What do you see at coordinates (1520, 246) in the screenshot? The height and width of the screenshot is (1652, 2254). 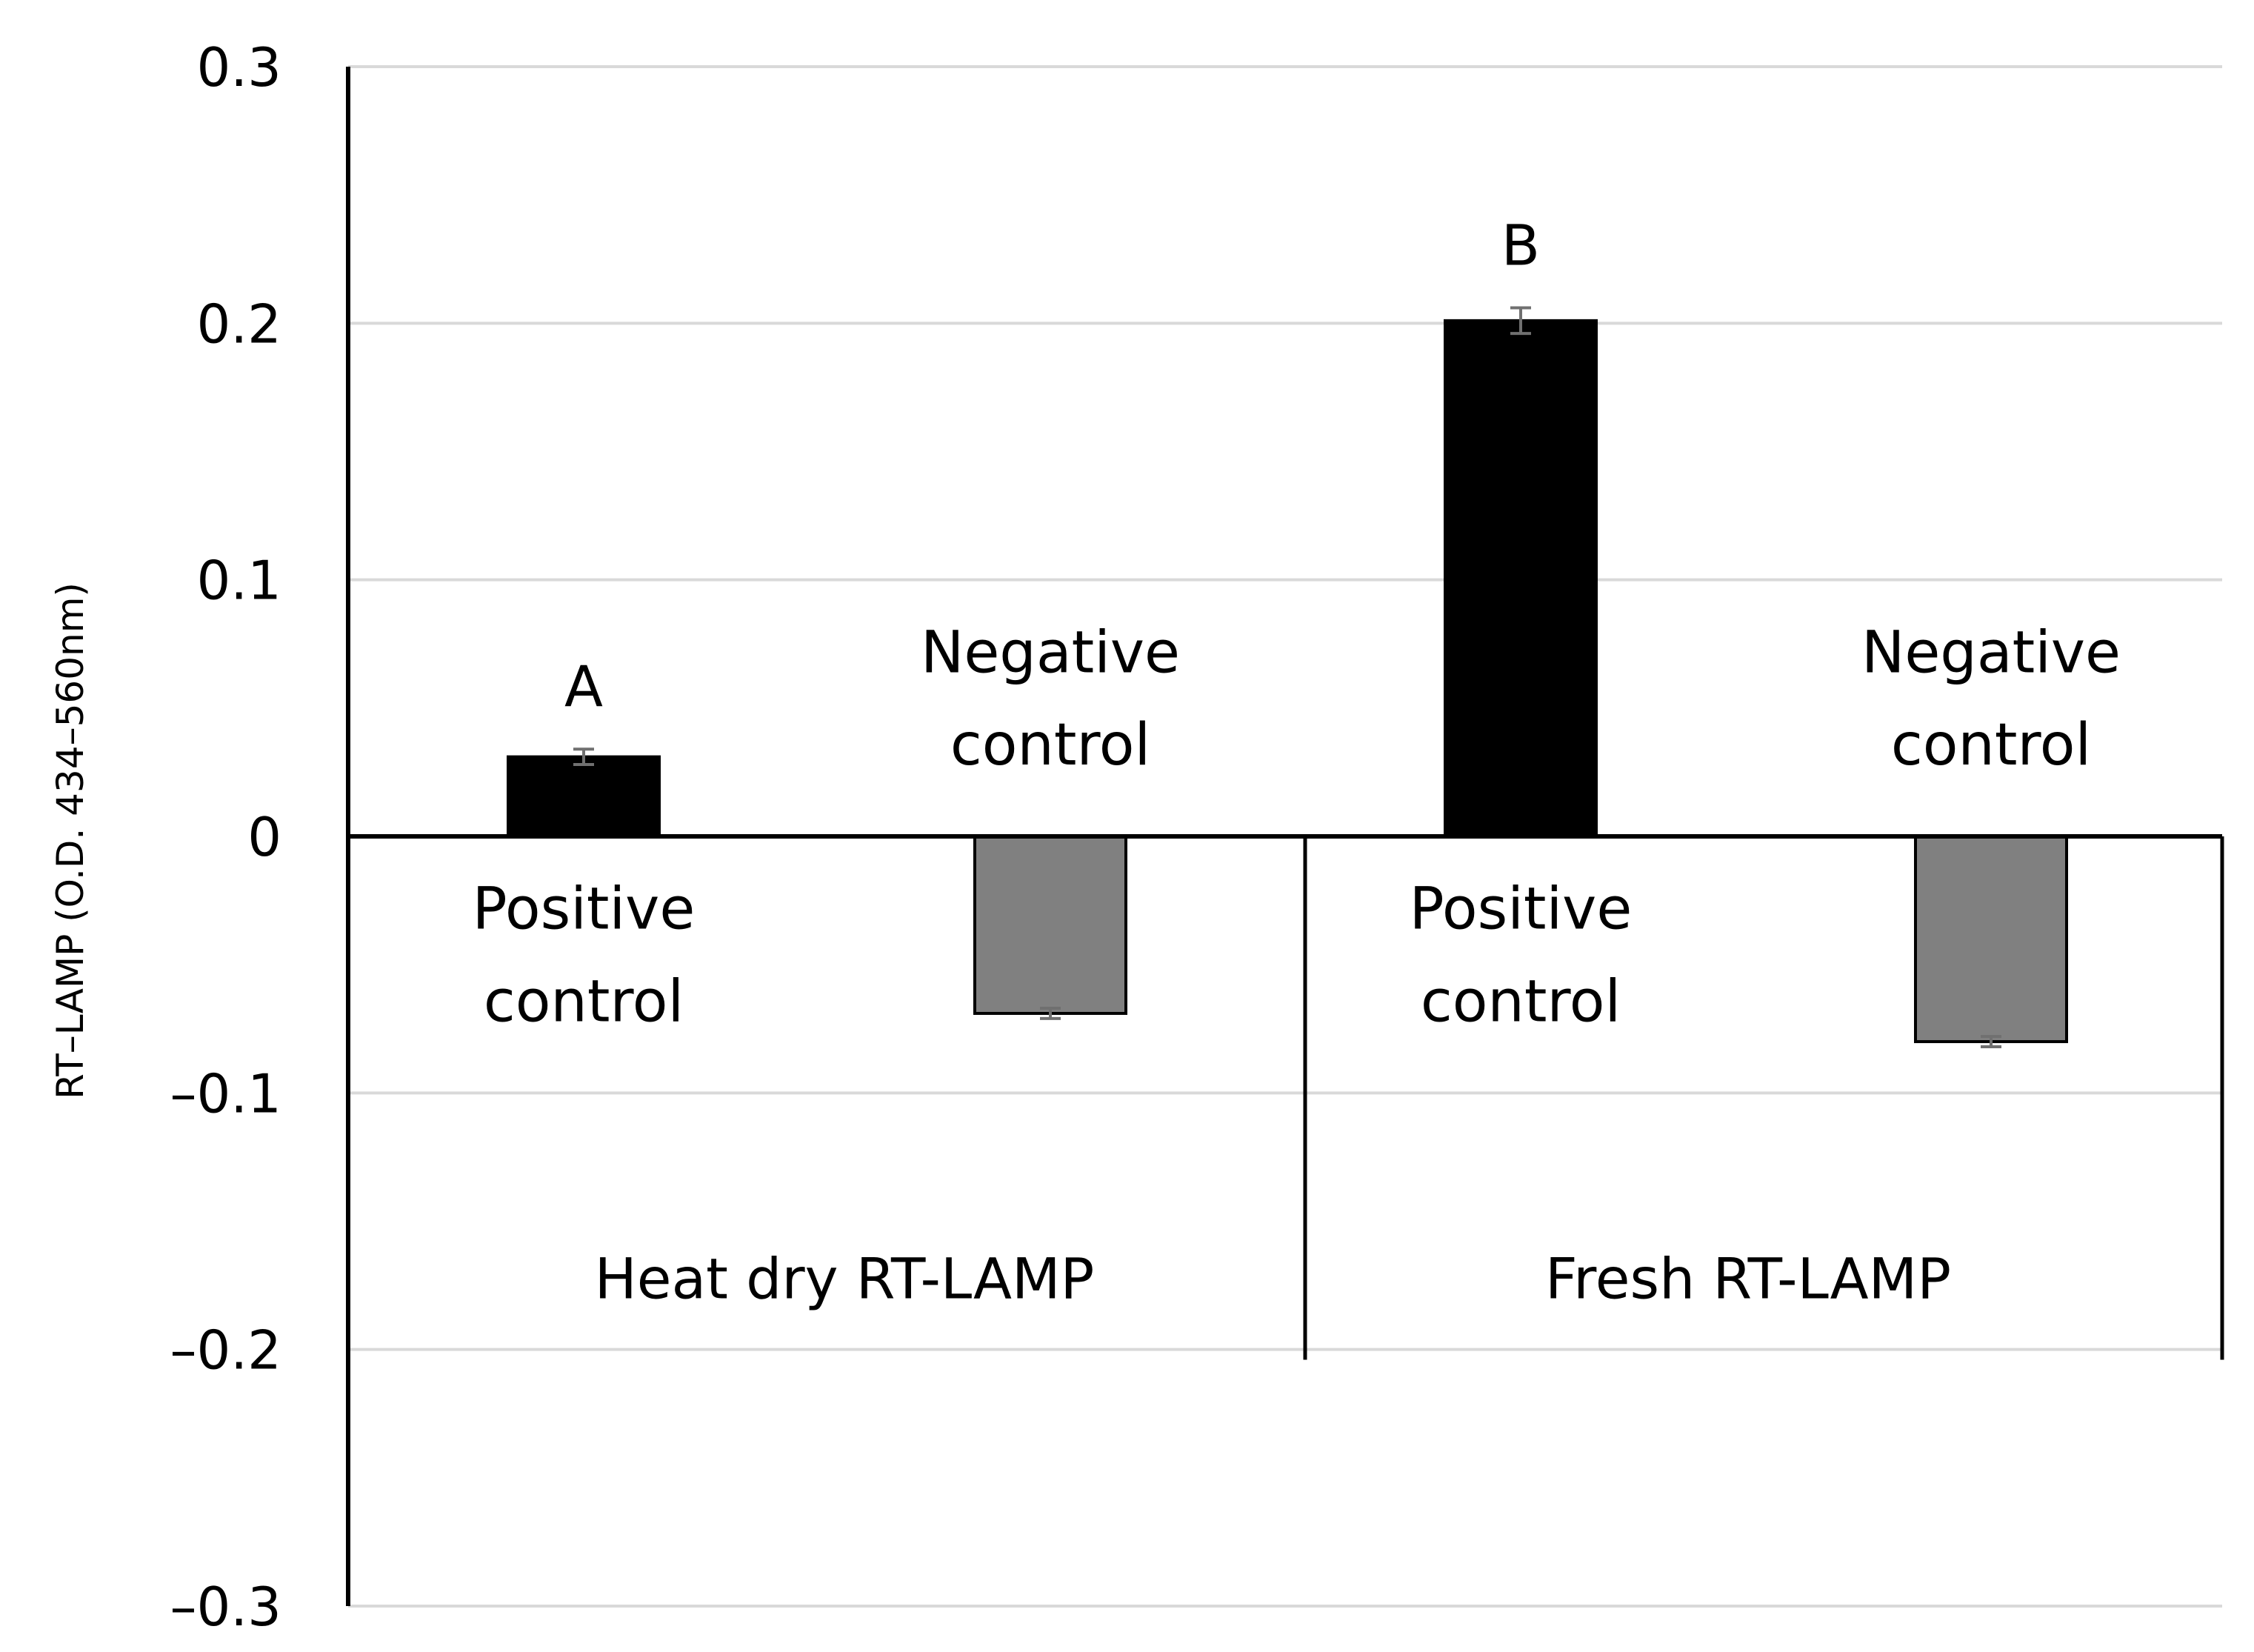 I see `significance-letter: B` at bounding box center [1520, 246].